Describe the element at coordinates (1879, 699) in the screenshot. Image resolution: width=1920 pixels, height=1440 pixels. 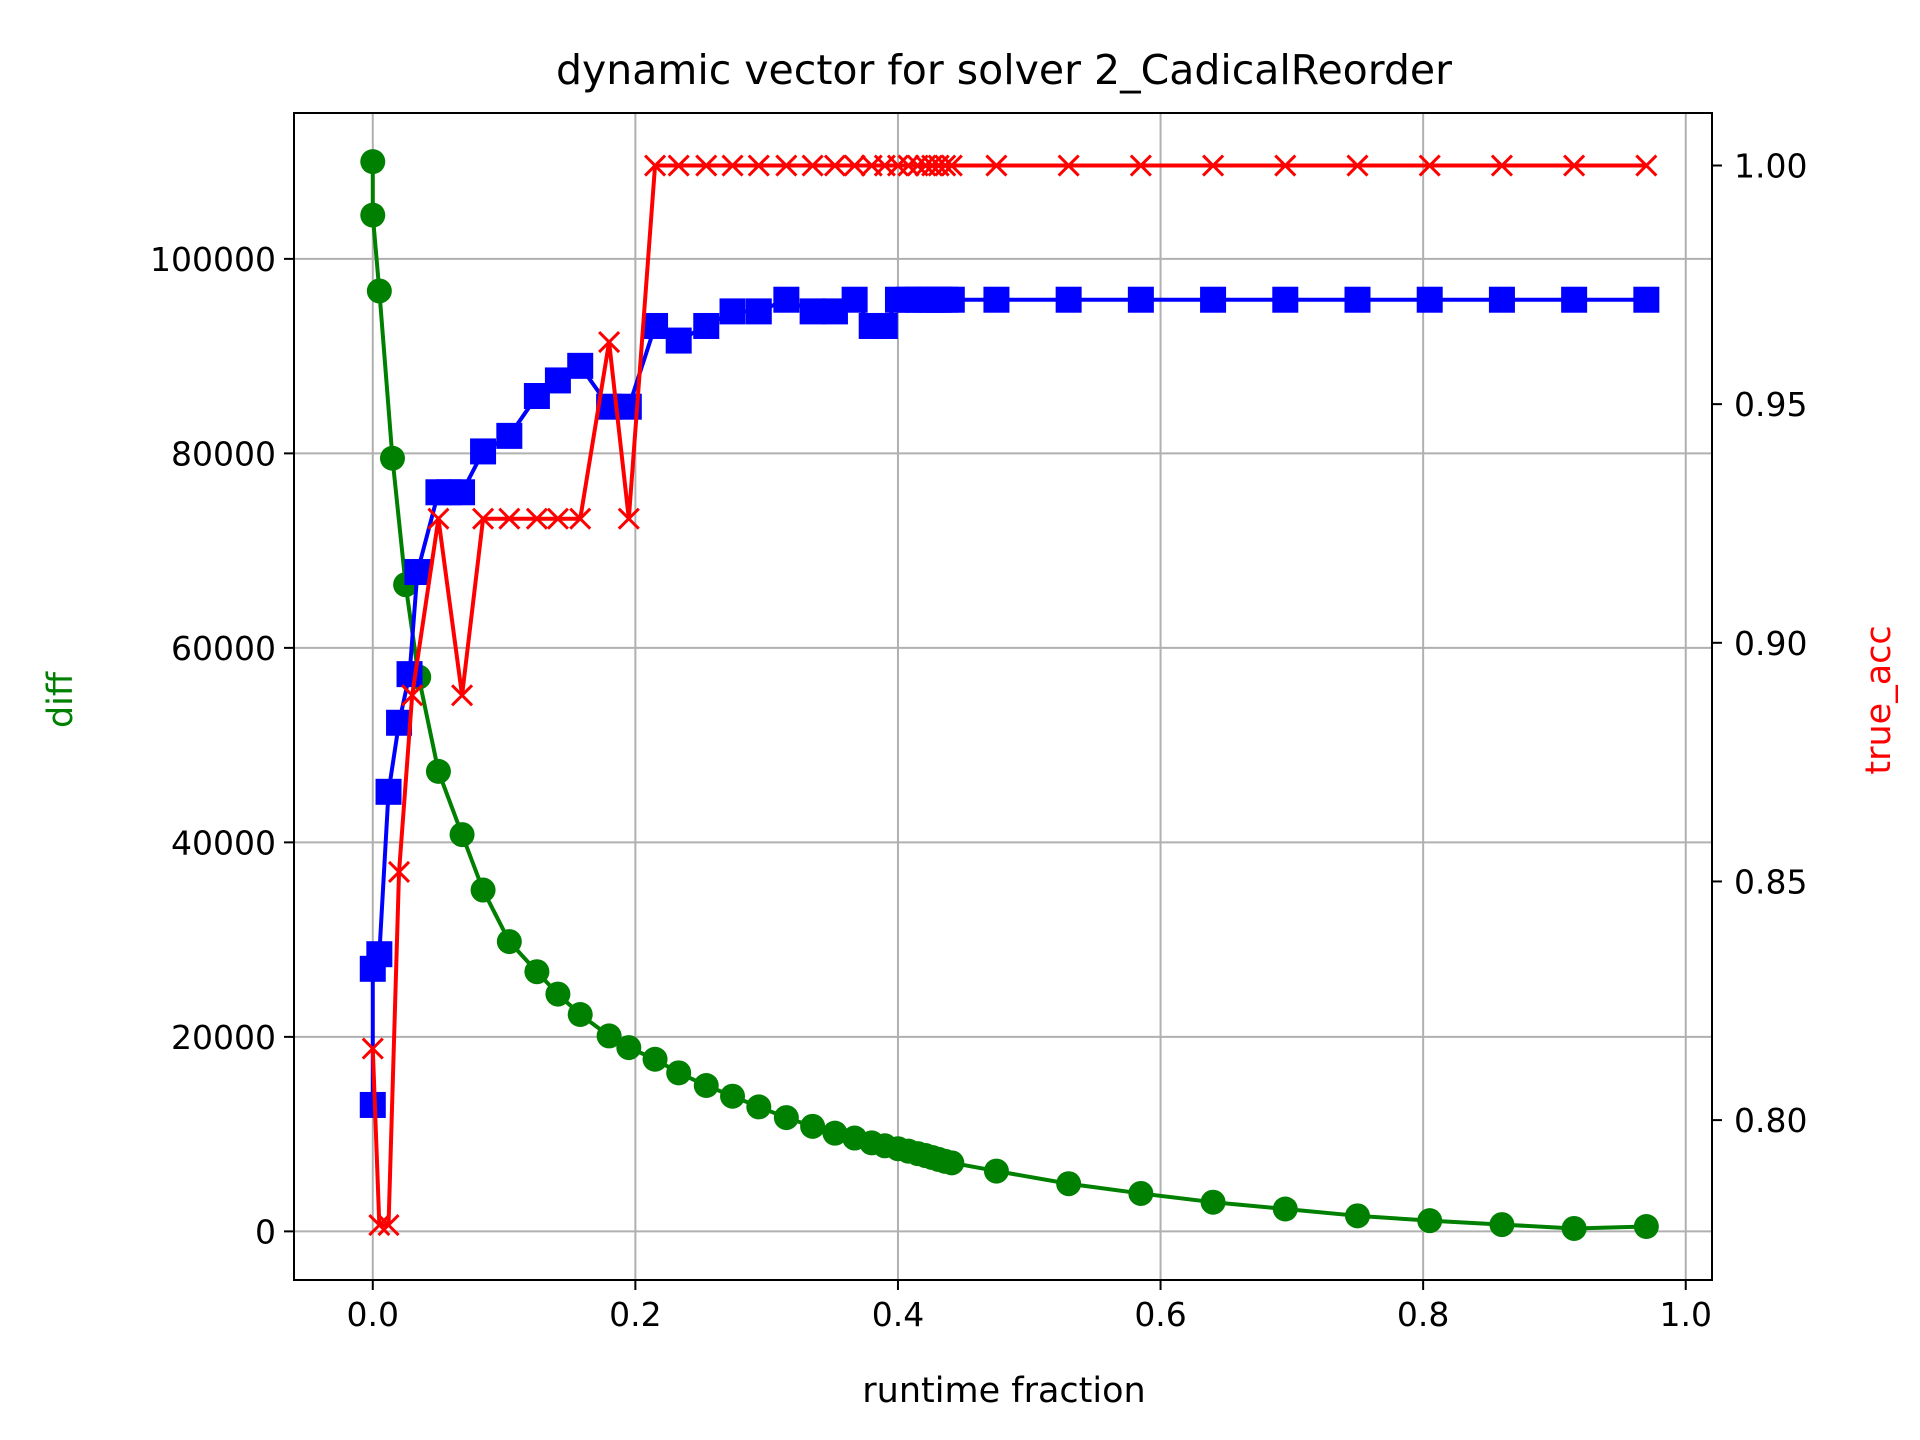
I see `y-axis-right-title: true_acc` at that location.